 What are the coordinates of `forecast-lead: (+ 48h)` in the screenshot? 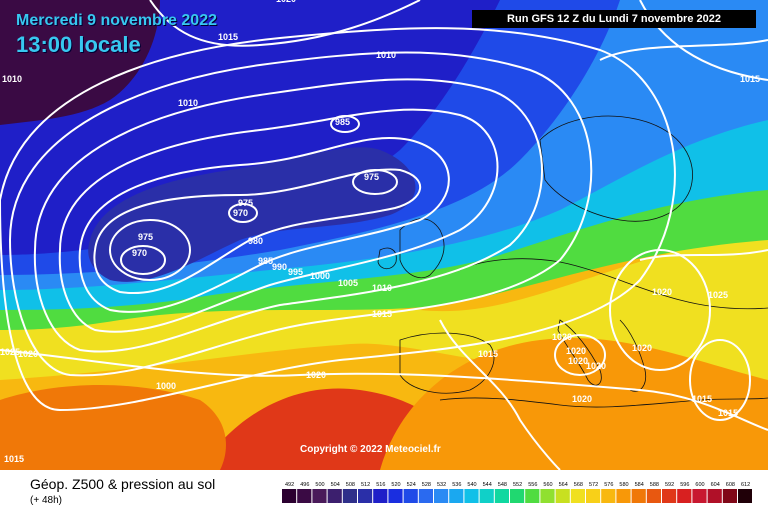 It's located at (46, 500).